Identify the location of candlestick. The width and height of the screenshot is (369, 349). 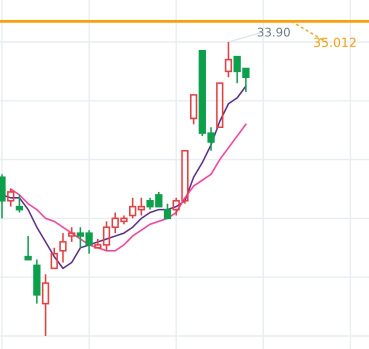
(228, 59).